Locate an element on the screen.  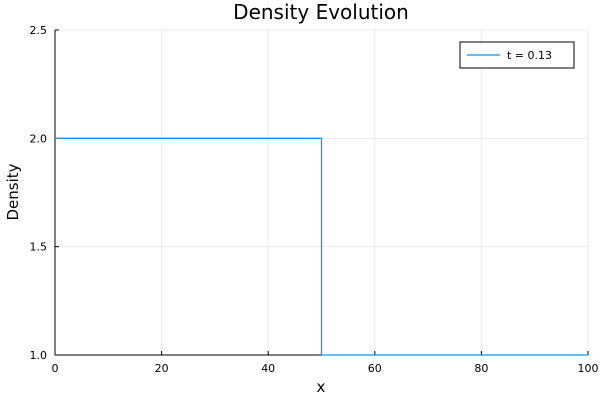
x-tick-label: 80 is located at coordinates (481, 368).